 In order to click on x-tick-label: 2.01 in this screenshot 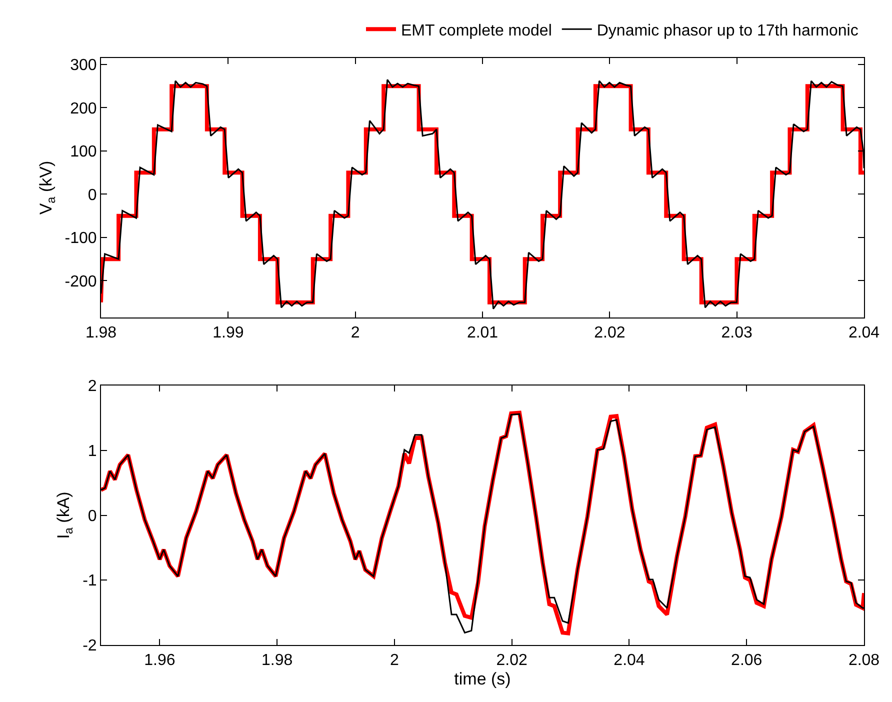, I will do `click(482, 333)`.